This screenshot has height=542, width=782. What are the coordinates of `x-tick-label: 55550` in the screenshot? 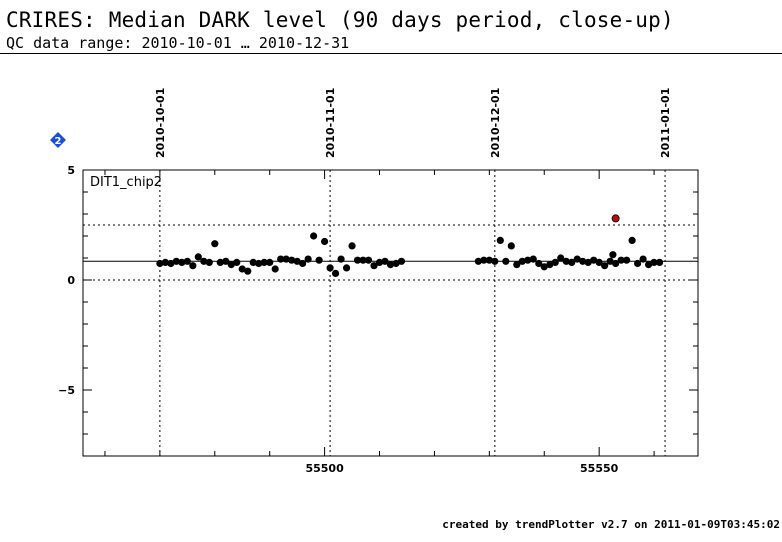 It's located at (599, 468).